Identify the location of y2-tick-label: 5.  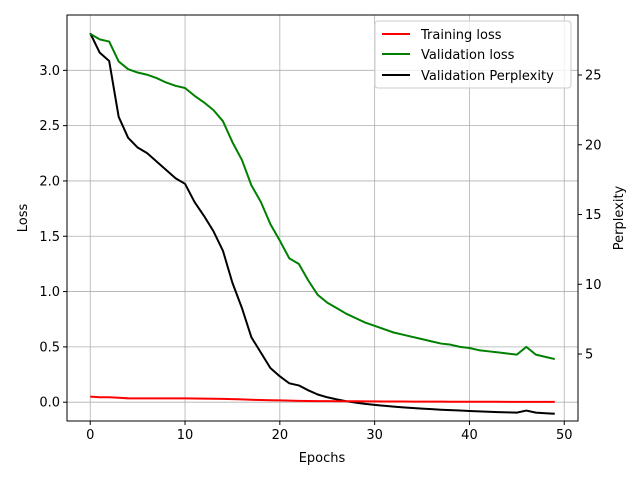
(589, 355).